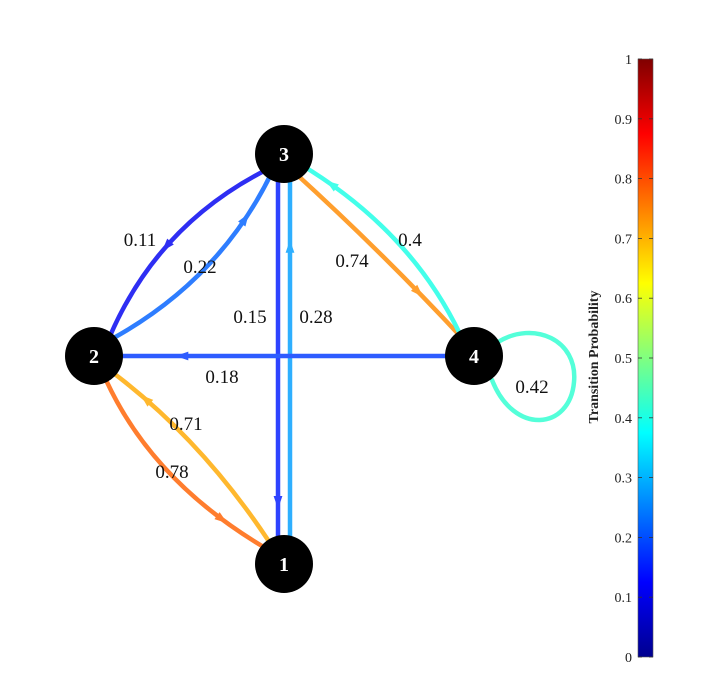  I want to click on edge-1-to-2-arrowhead, so click(147, 400).